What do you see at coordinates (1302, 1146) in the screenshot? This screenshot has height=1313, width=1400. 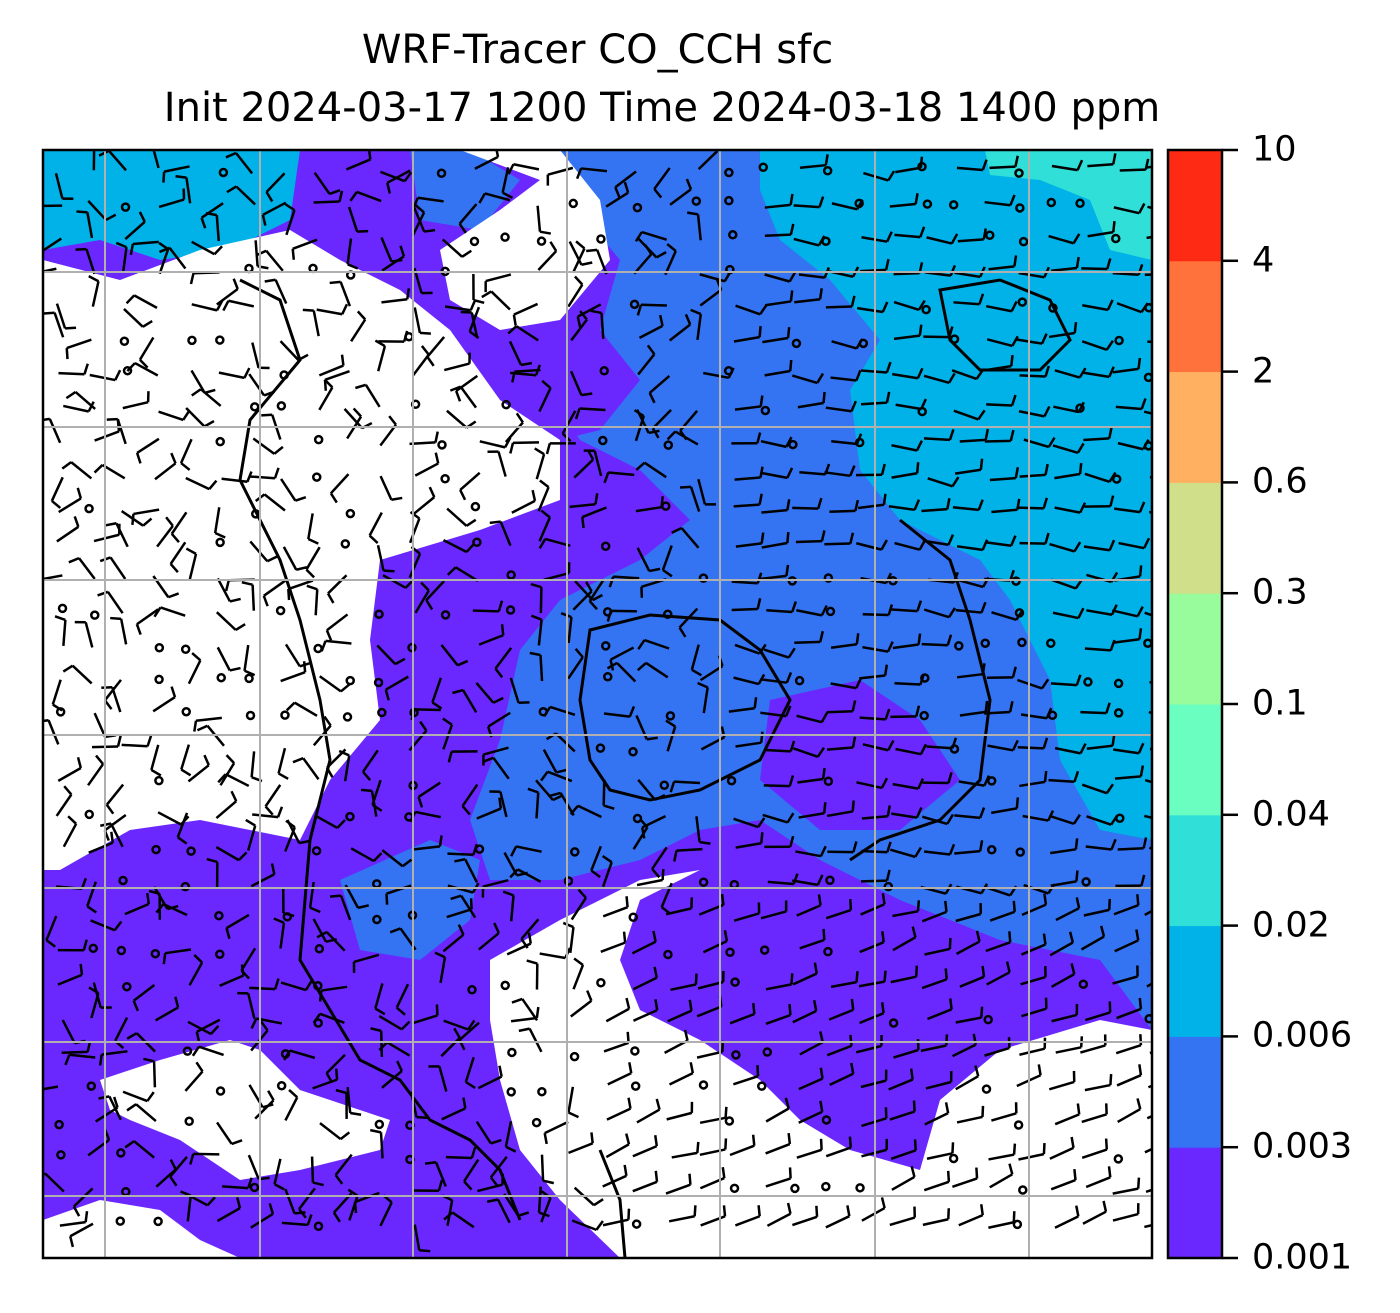 I see `colorbar-tick-label: 0.003` at bounding box center [1302, 1146].